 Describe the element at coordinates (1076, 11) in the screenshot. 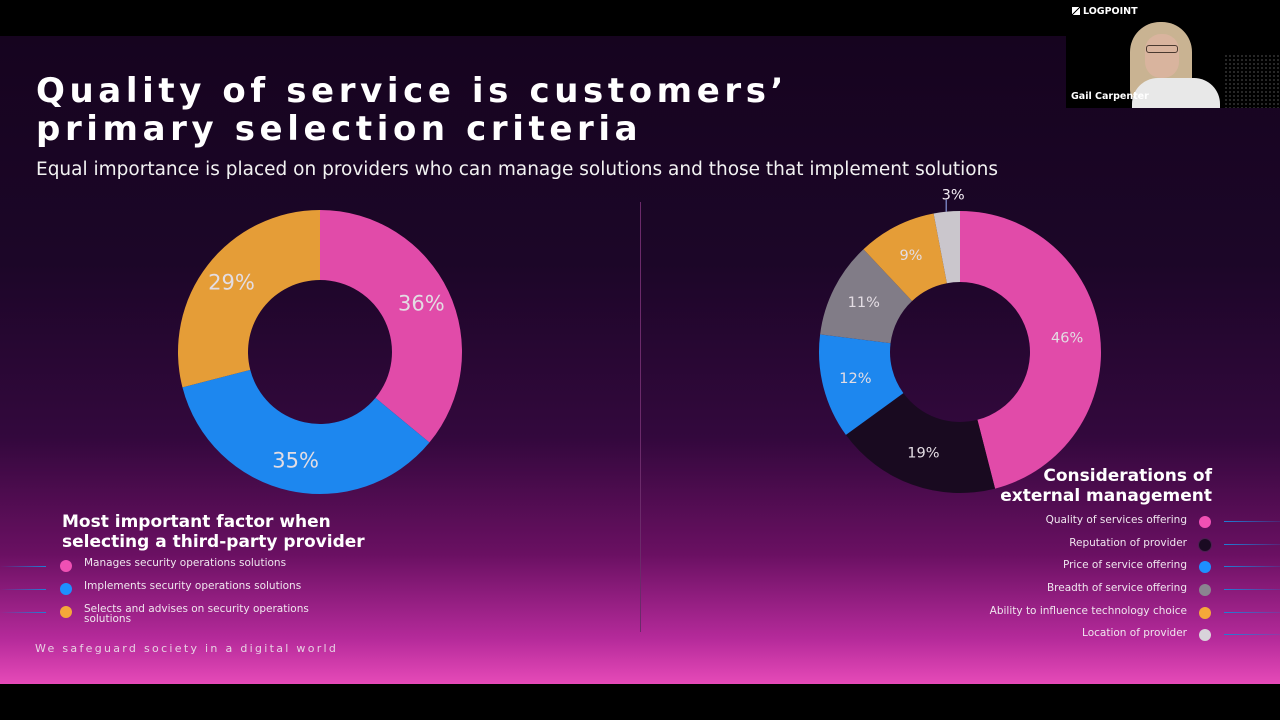

I see `logpoint-logo-icon` at that location.